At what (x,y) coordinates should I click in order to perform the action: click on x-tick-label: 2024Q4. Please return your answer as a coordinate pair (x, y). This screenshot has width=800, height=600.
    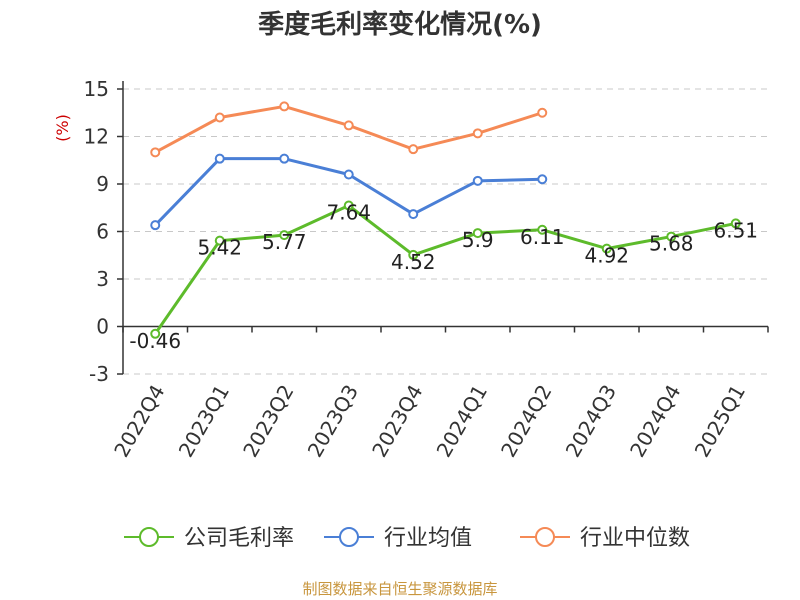
    Looking at the image, I should click on (655, 421).